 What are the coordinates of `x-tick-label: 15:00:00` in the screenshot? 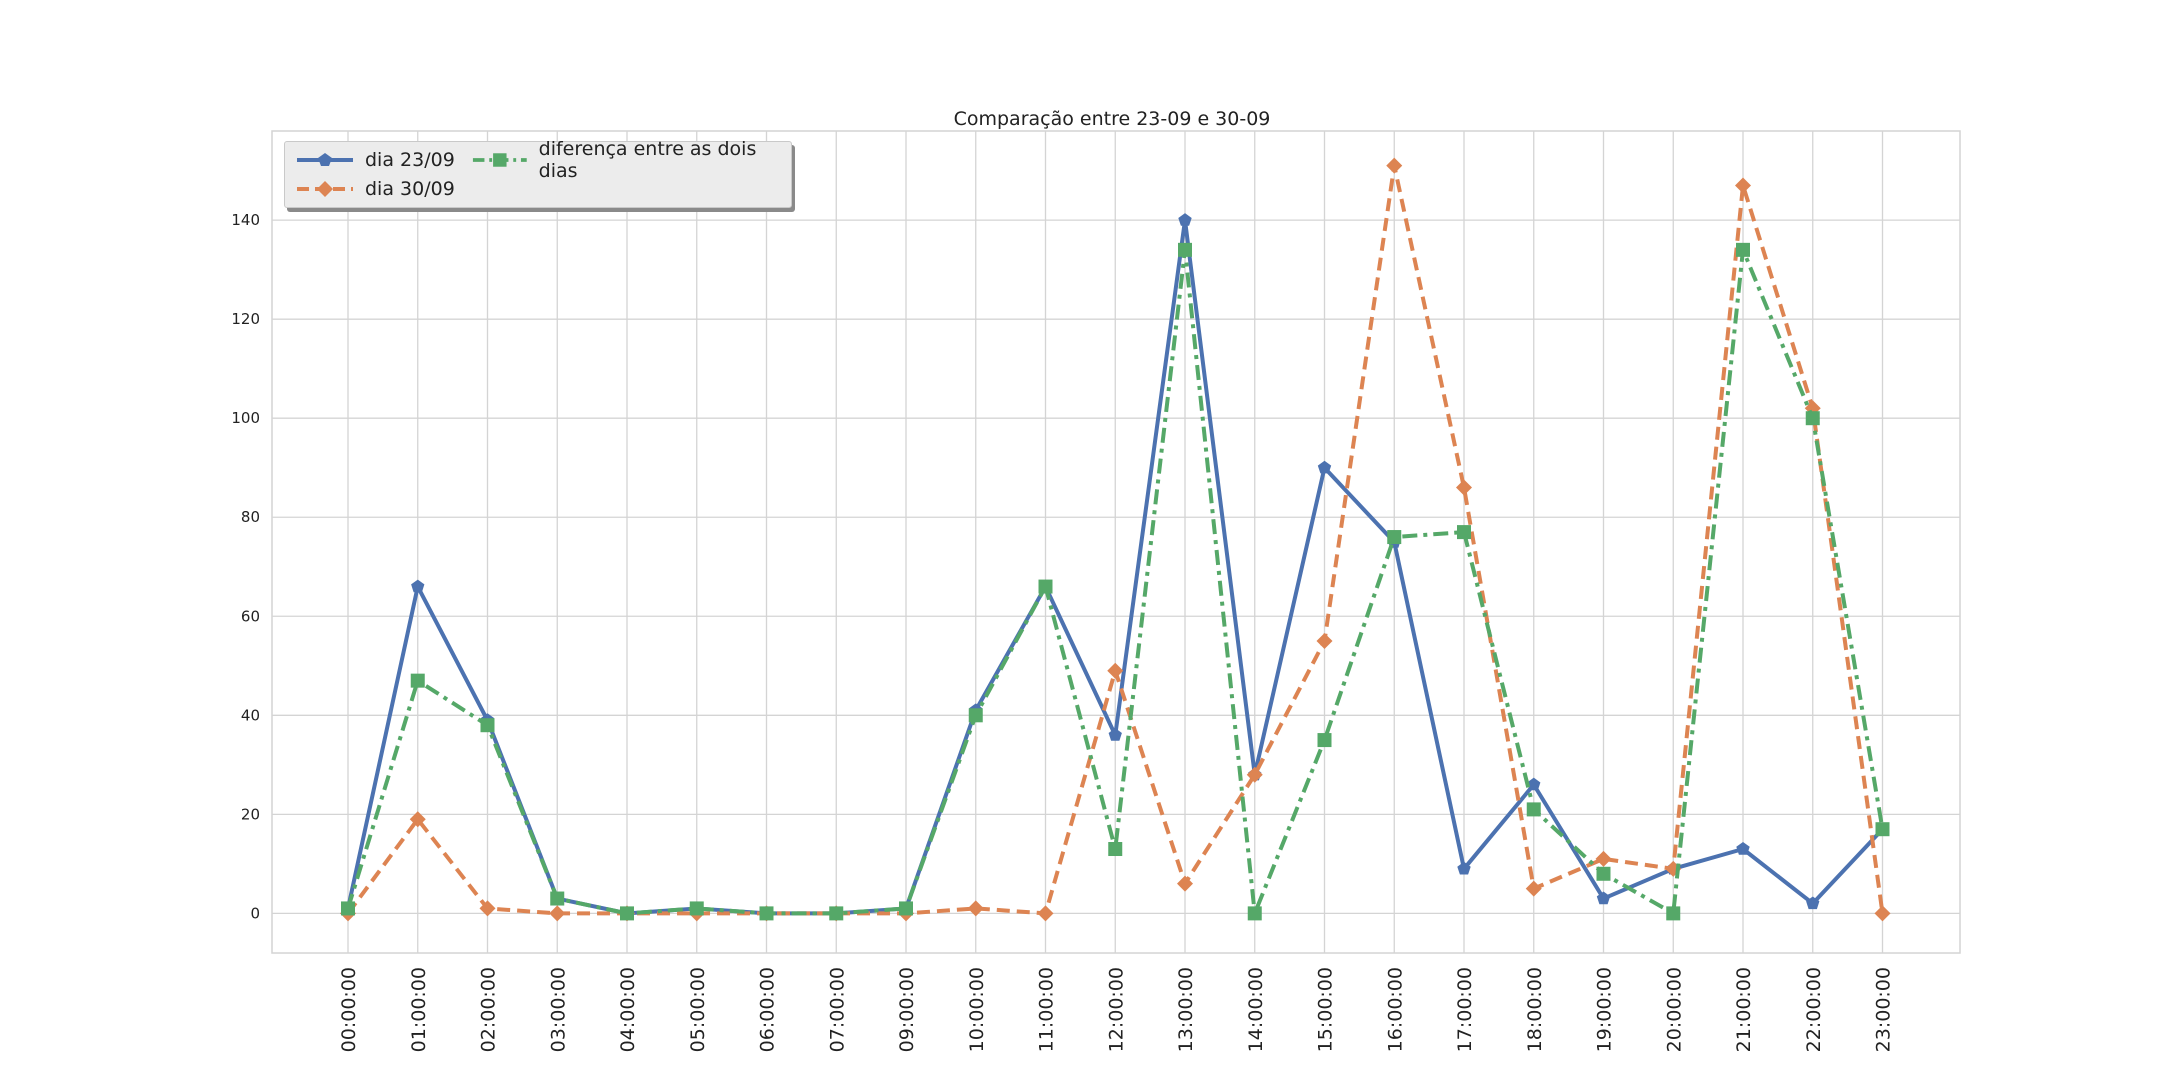 It's located at (1326, 1009).